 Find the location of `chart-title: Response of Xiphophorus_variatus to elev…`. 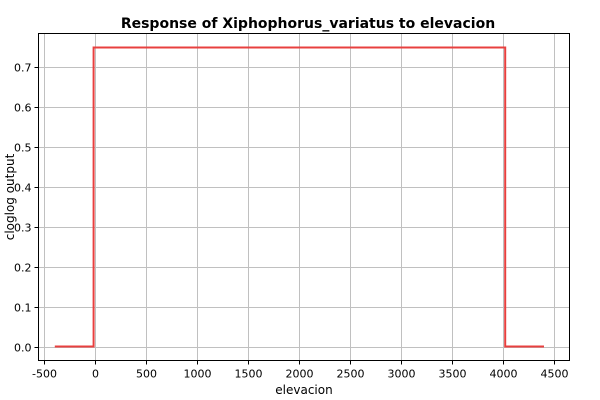

chart-title: Response of Xiphophorus_variatus to elev… is located at coordinates (308, 24).